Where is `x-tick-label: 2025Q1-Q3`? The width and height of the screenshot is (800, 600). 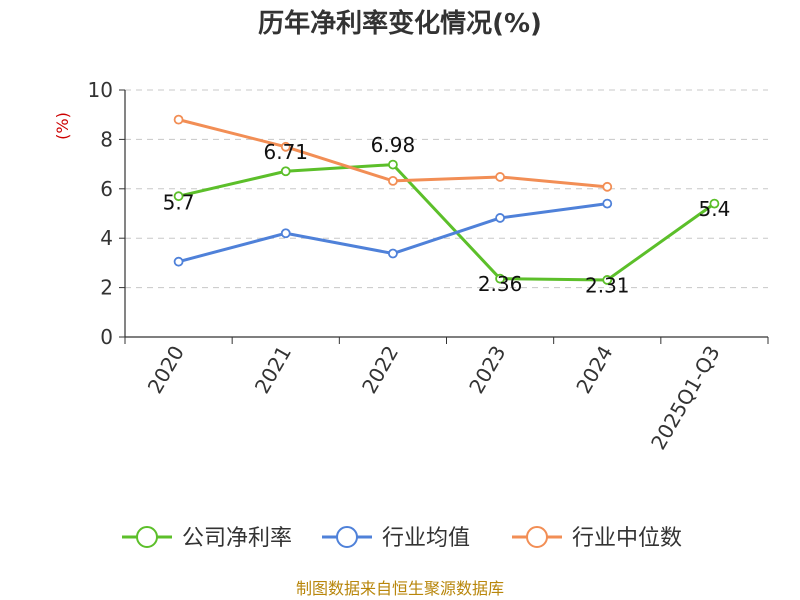 x-tick-label: 2025Q1-Q3 is located at coordinates (685, 398).